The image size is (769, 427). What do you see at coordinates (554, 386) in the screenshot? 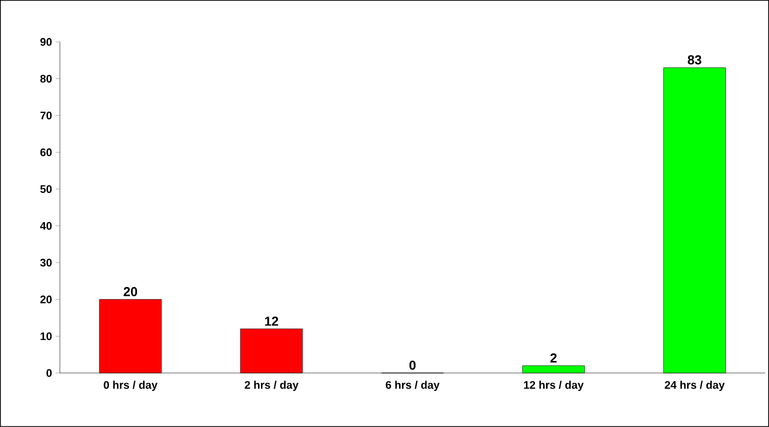
I see `x-tick-label: 12 hrs / day` at bounding box center [554, 386].